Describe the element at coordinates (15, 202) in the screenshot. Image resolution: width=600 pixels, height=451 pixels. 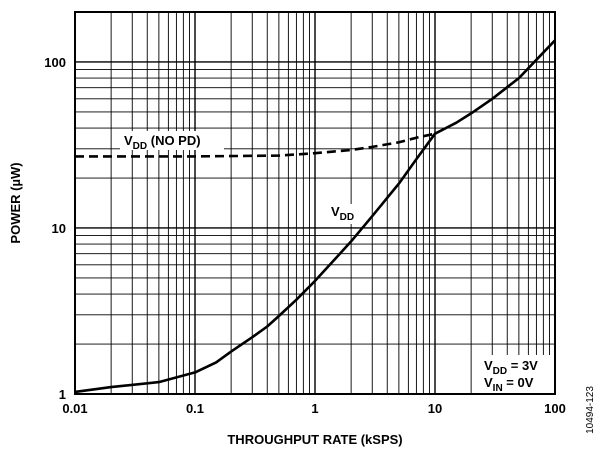
I see `y-axis-title: POWER (µW)` at that location.